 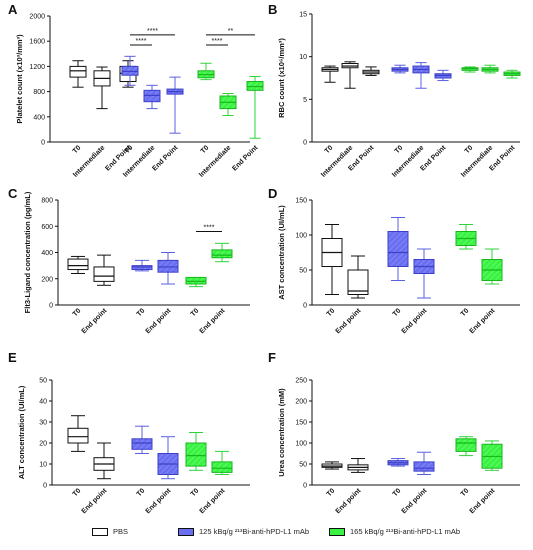 I want to click on y-tick-label: 1200, so click(x=37, y=67).